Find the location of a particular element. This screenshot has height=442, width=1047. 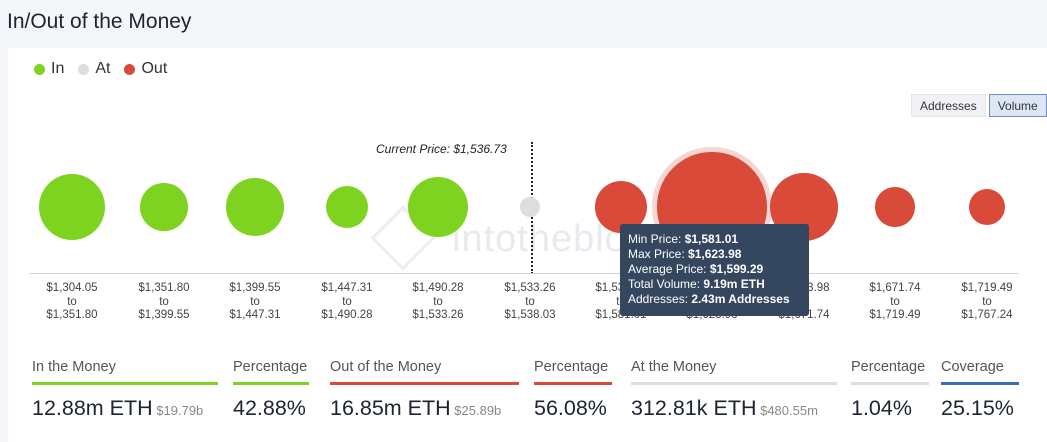

legend-label-out: Out is located at coordinates (154, 68).